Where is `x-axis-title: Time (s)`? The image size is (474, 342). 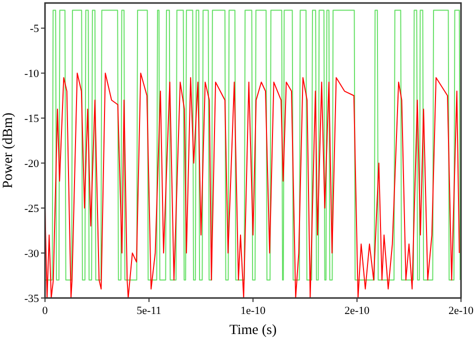
x-axis-title: Time (s) is located at coordinates (253, 330).